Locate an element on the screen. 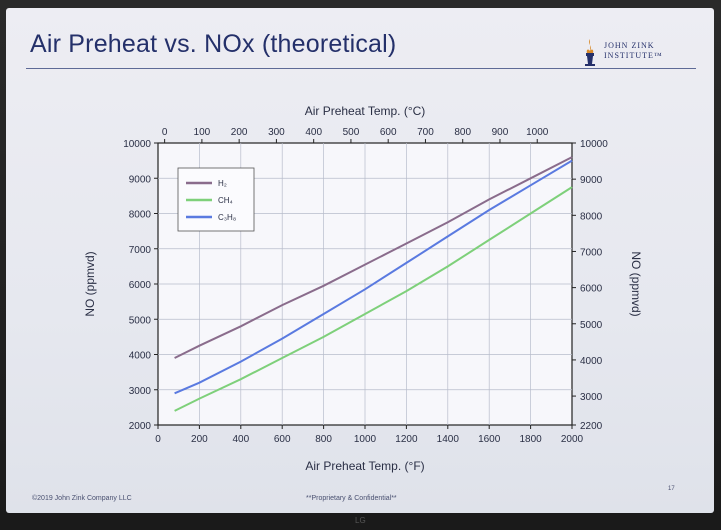  logo-line-2: INSTITUTE™ is located at coordinates (633, 55).